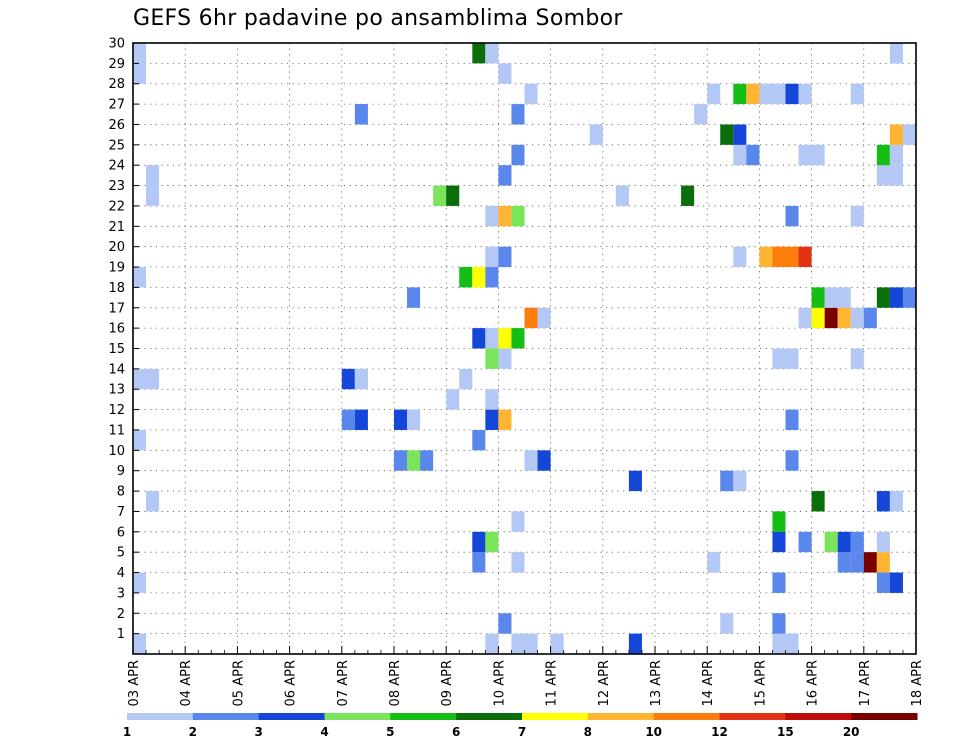  I want to click on y-tick-label: 21, so click(116, 227).